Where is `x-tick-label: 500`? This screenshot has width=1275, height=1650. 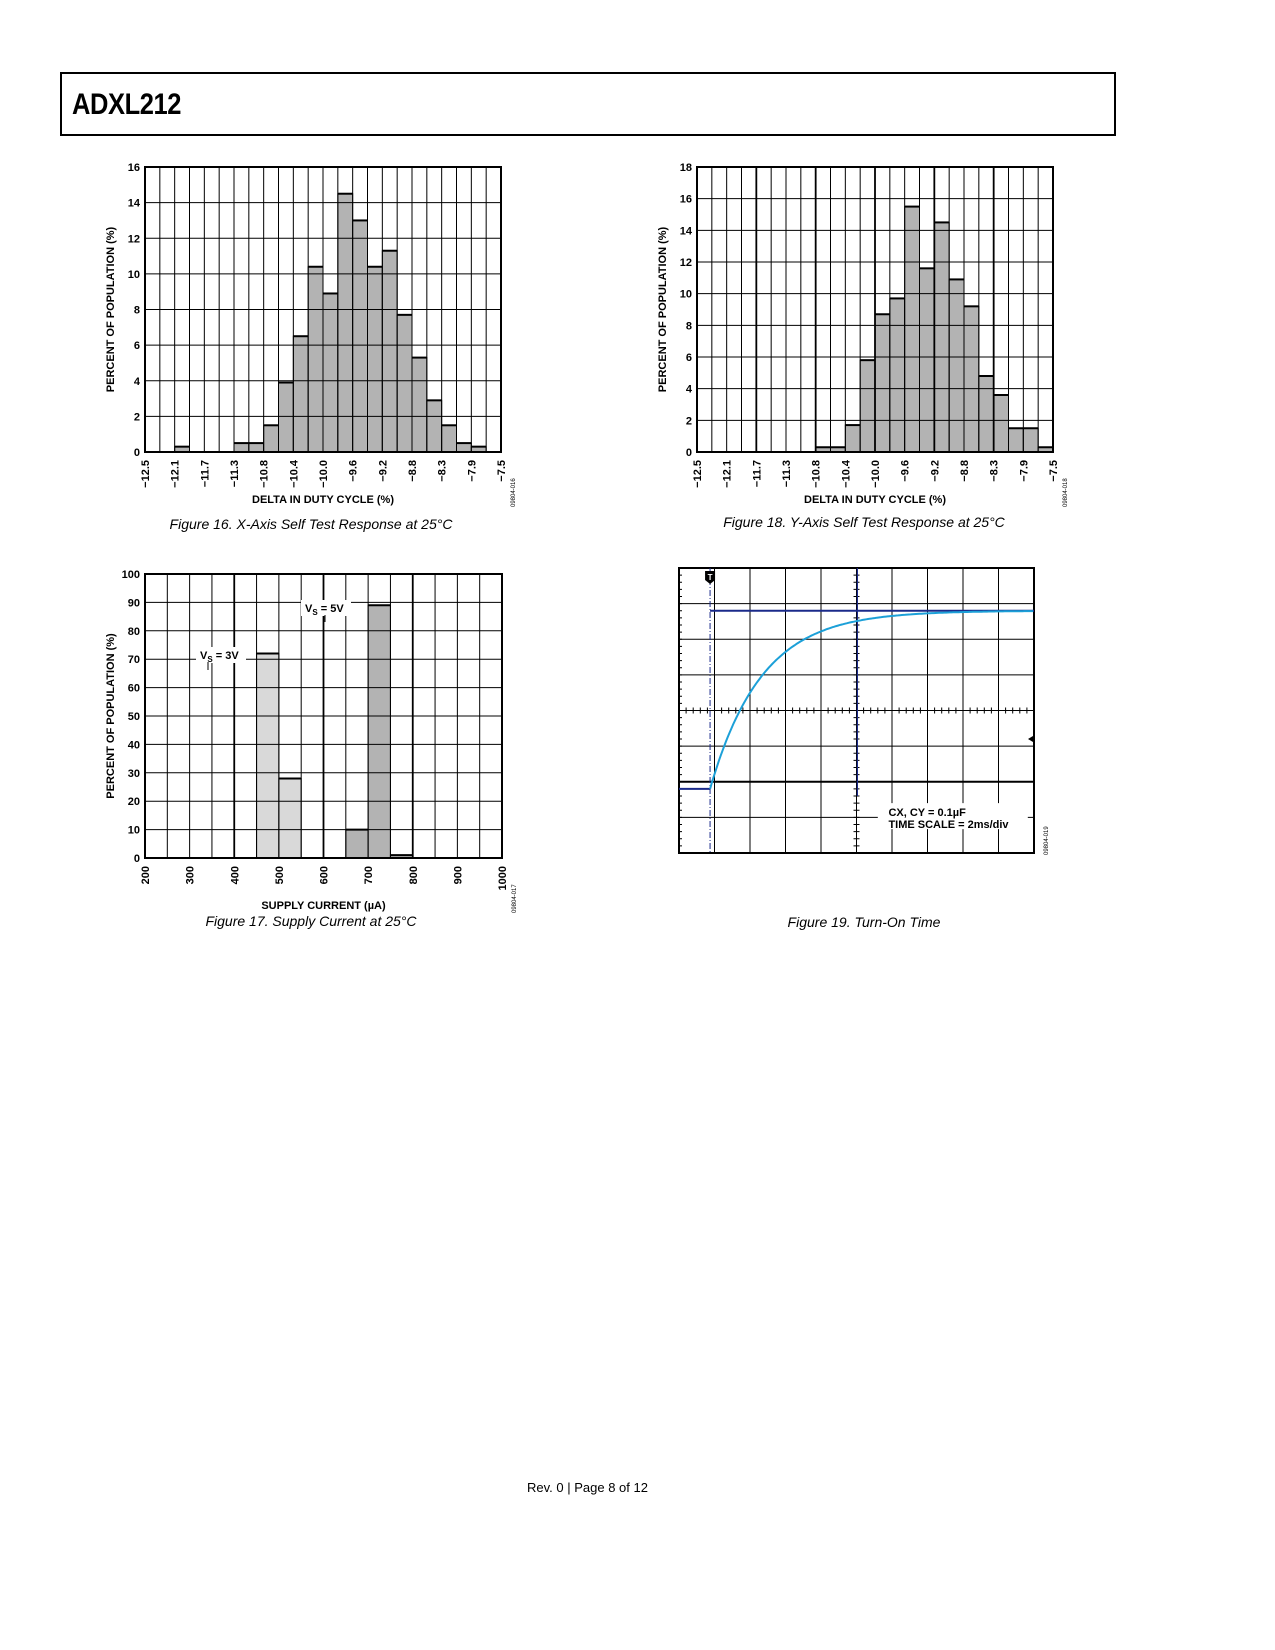 x-tick-label: 500 is located at coordinates (280, 875).